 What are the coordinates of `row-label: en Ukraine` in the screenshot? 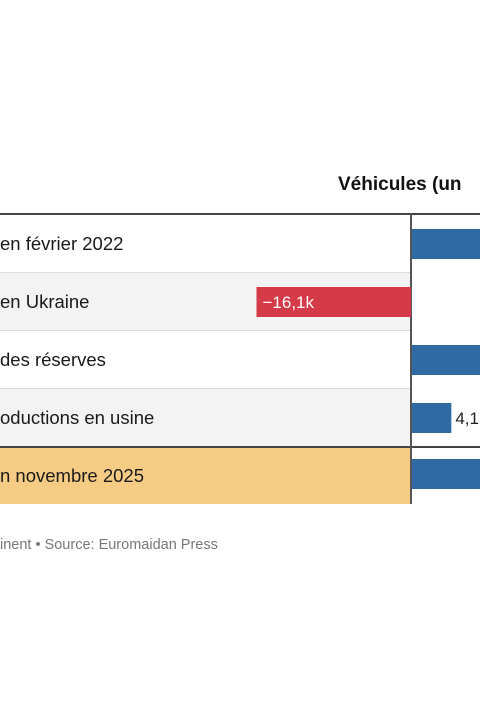 It's located at (45, 301).